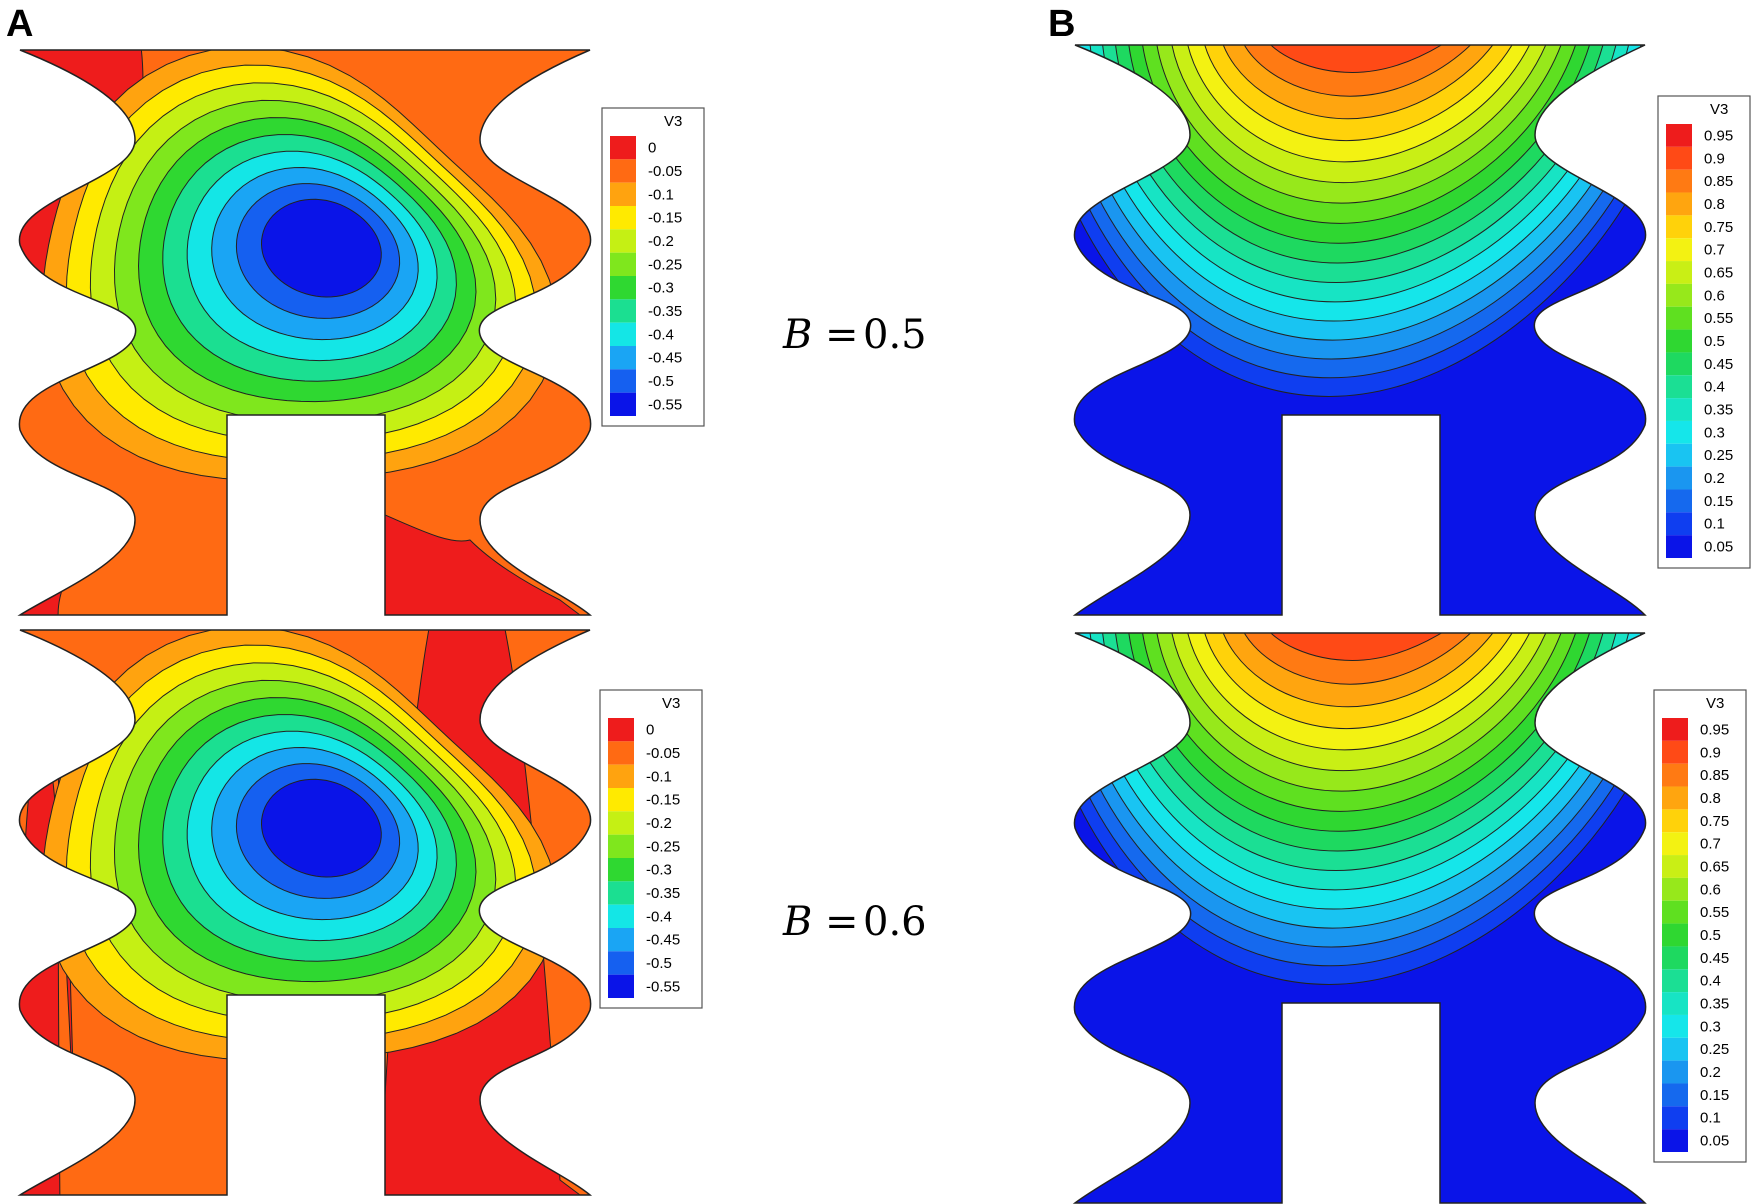 The height and width of the screenshot is (1204, 1756). Describe the element at coordinates (1718, 455) in the screenshot. I see `legend-b-top-tick-14: 0.25` at that location.